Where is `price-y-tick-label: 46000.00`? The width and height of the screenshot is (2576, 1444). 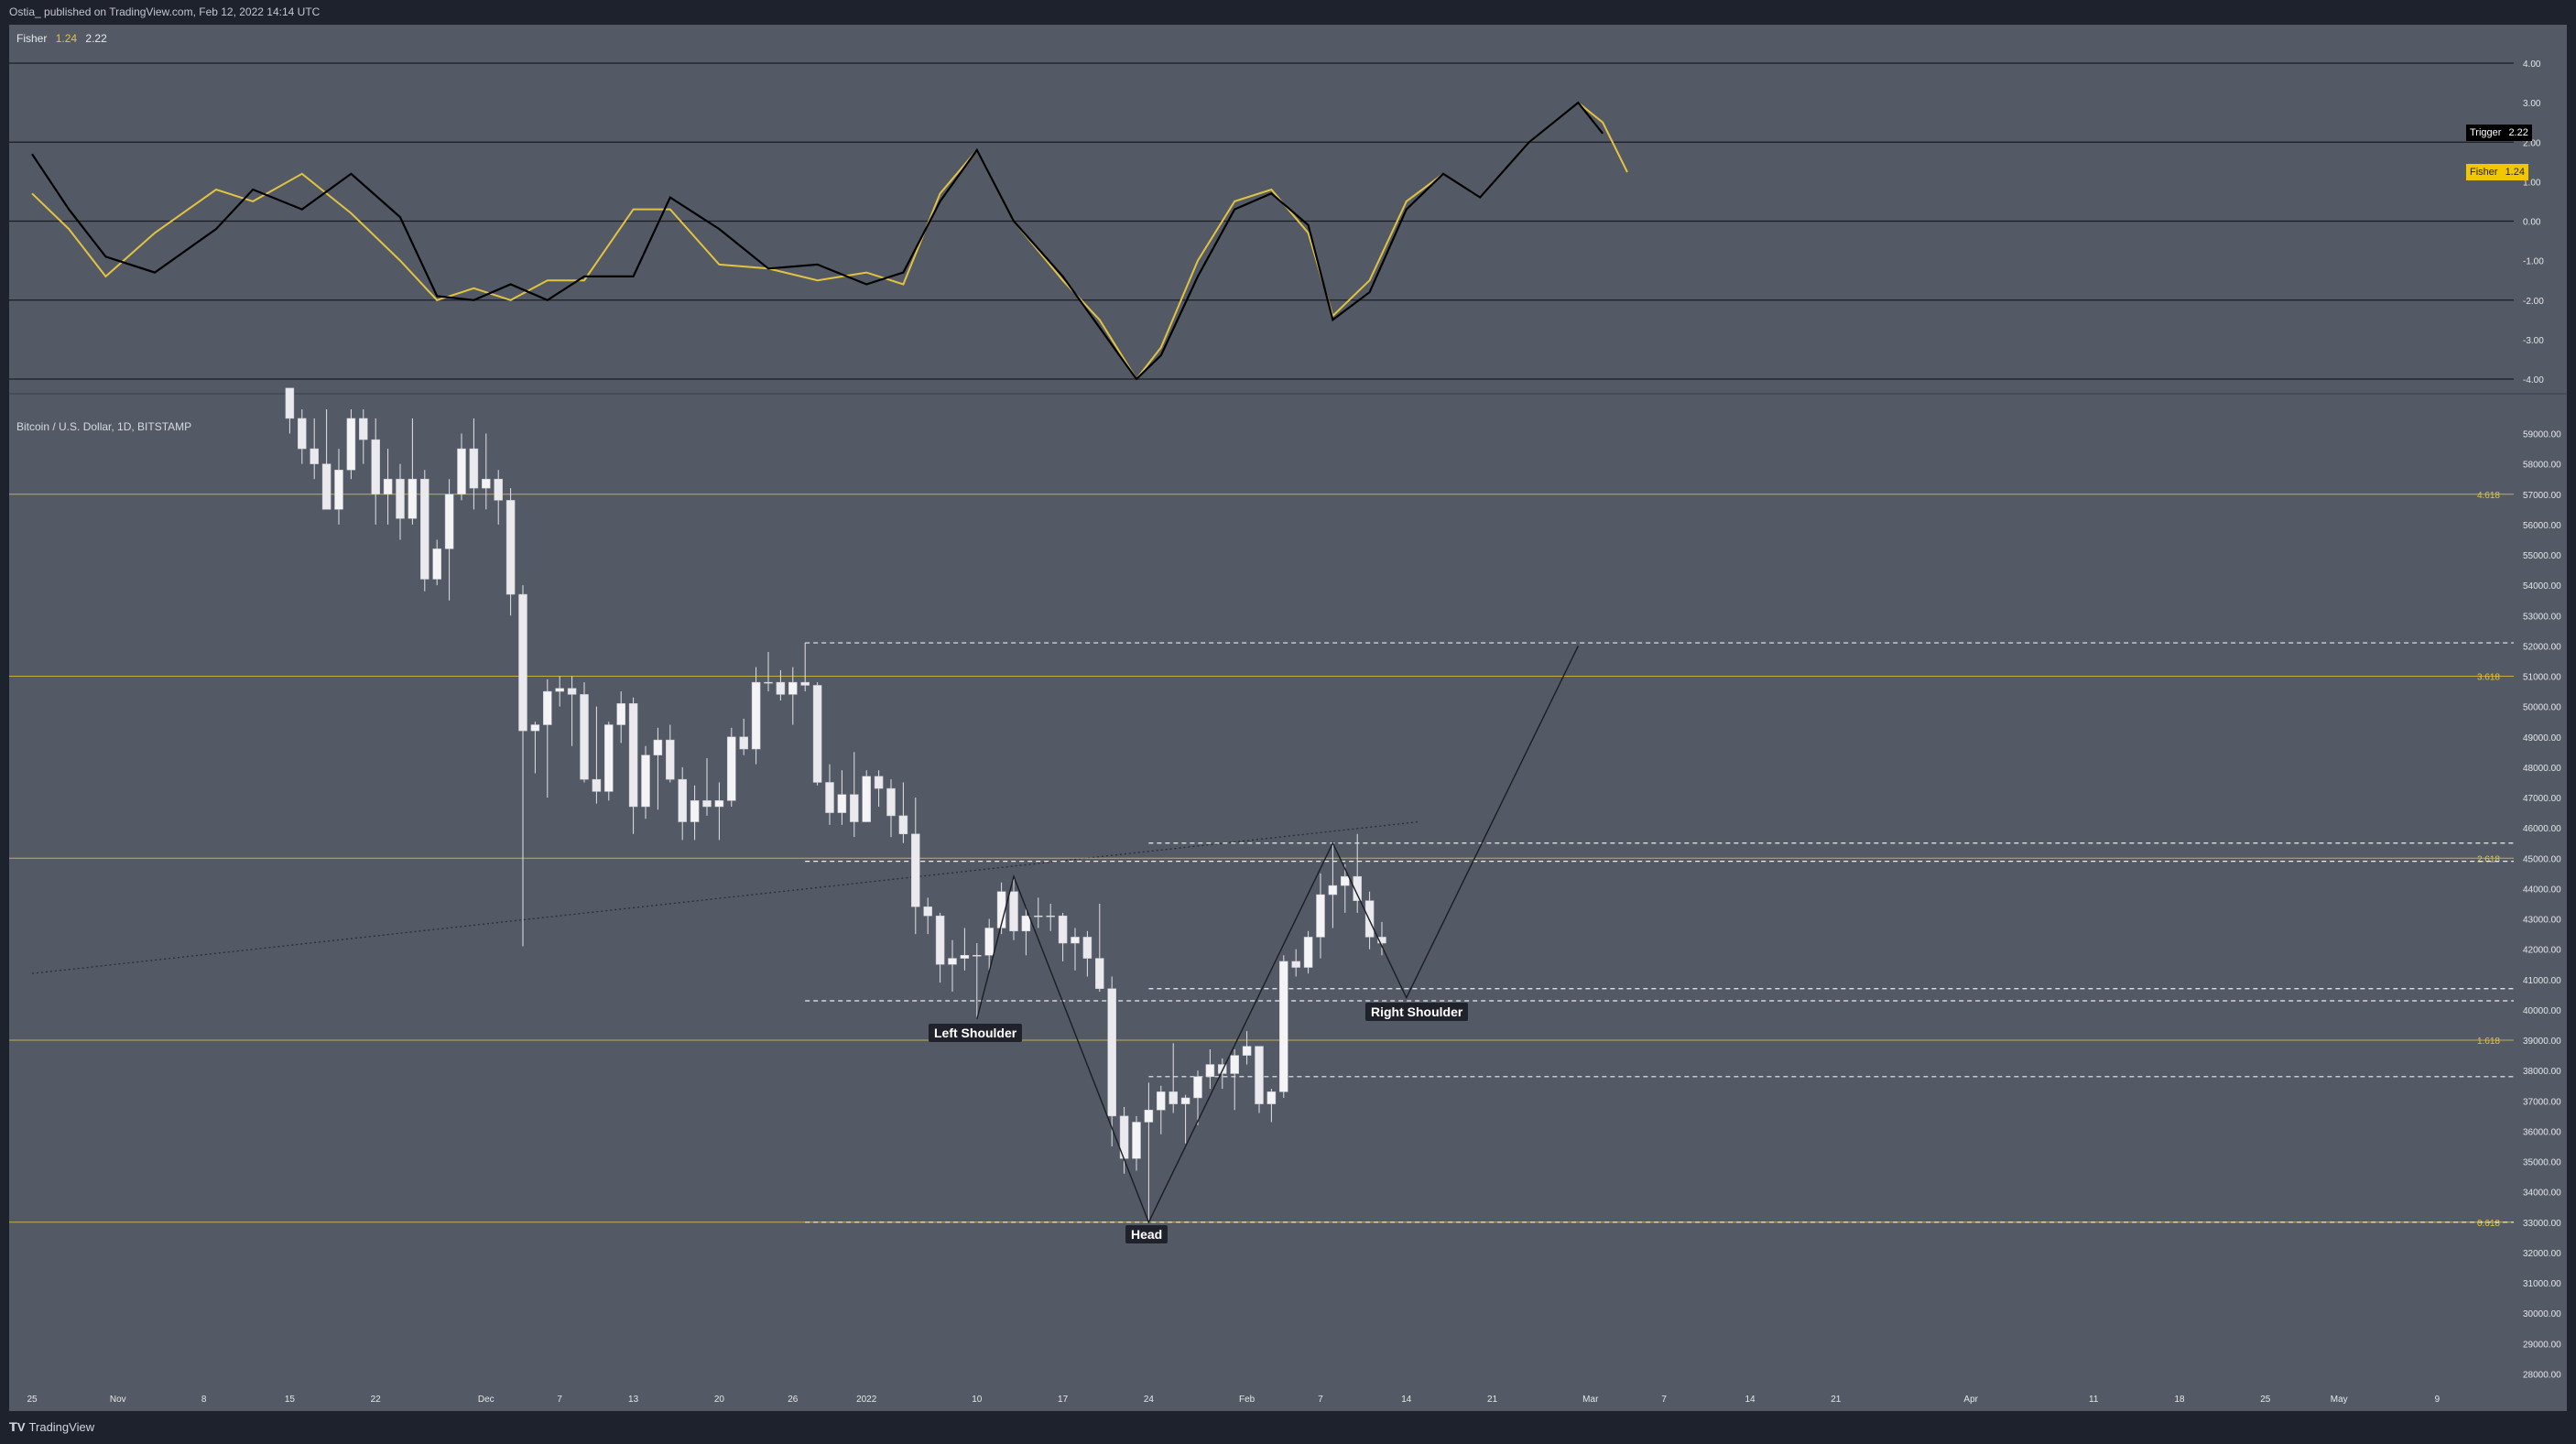
price-y-tick-label: 46000.00 is located at coordinates (2542, 829).